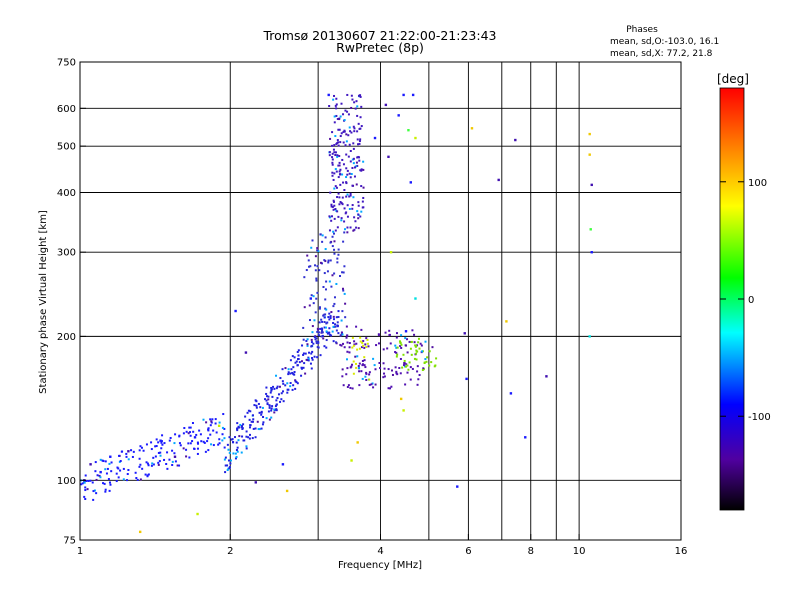 This screenshot has width=800, height=600. I want to click on colorbar-ticks: 100 0 -100, so click(745, 300).